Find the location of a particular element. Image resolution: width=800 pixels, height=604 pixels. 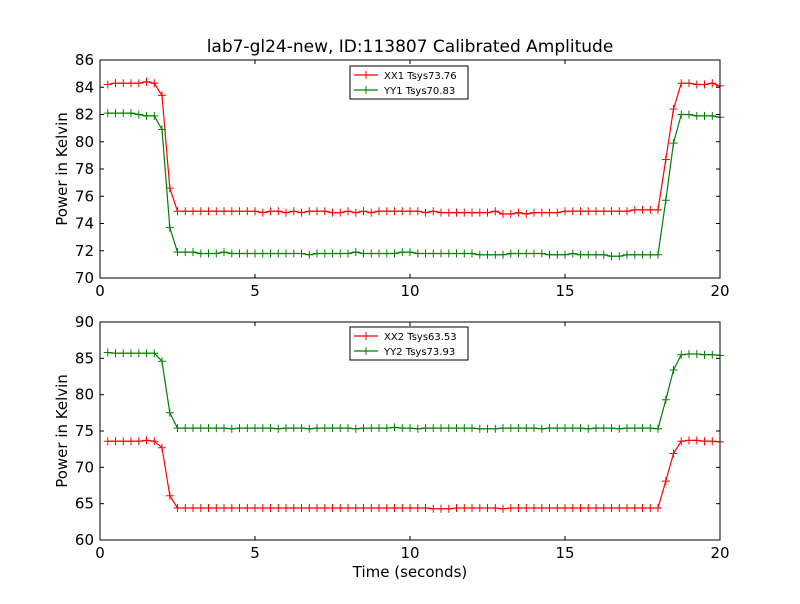

legend-box is located at coordinates (409, 343).